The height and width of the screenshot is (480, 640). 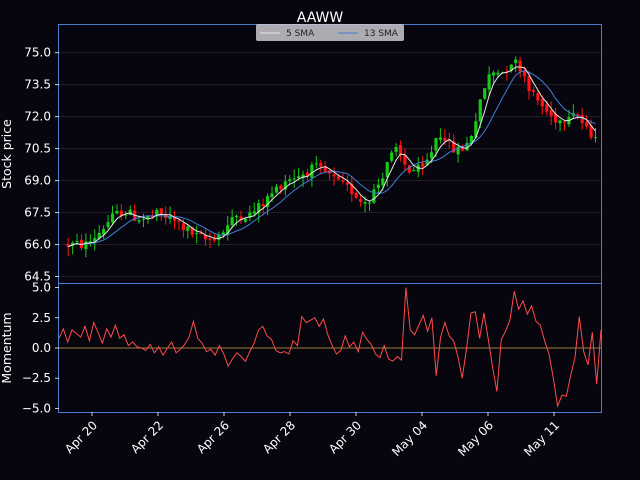 What do you see at coordinates (37, 53) in the screenshot?
I see `price-y-tick-label: 75.0` at bounding box center [37, 53].